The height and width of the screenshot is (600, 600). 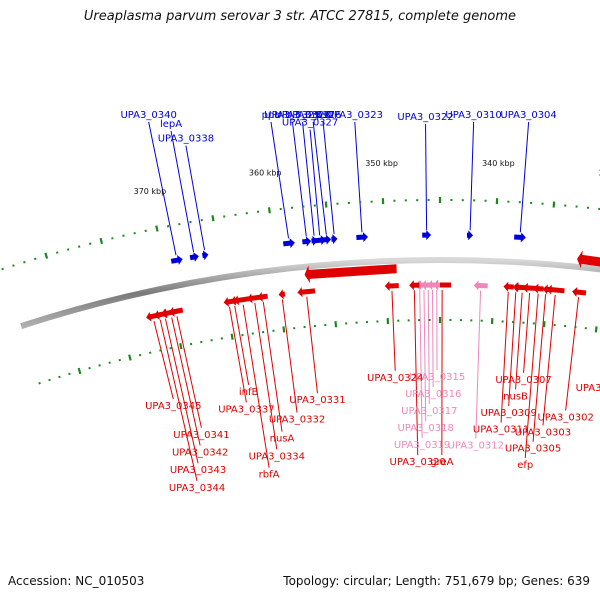 I want to click on gene-label: UPA3_0341, so click(x=201, y=435).